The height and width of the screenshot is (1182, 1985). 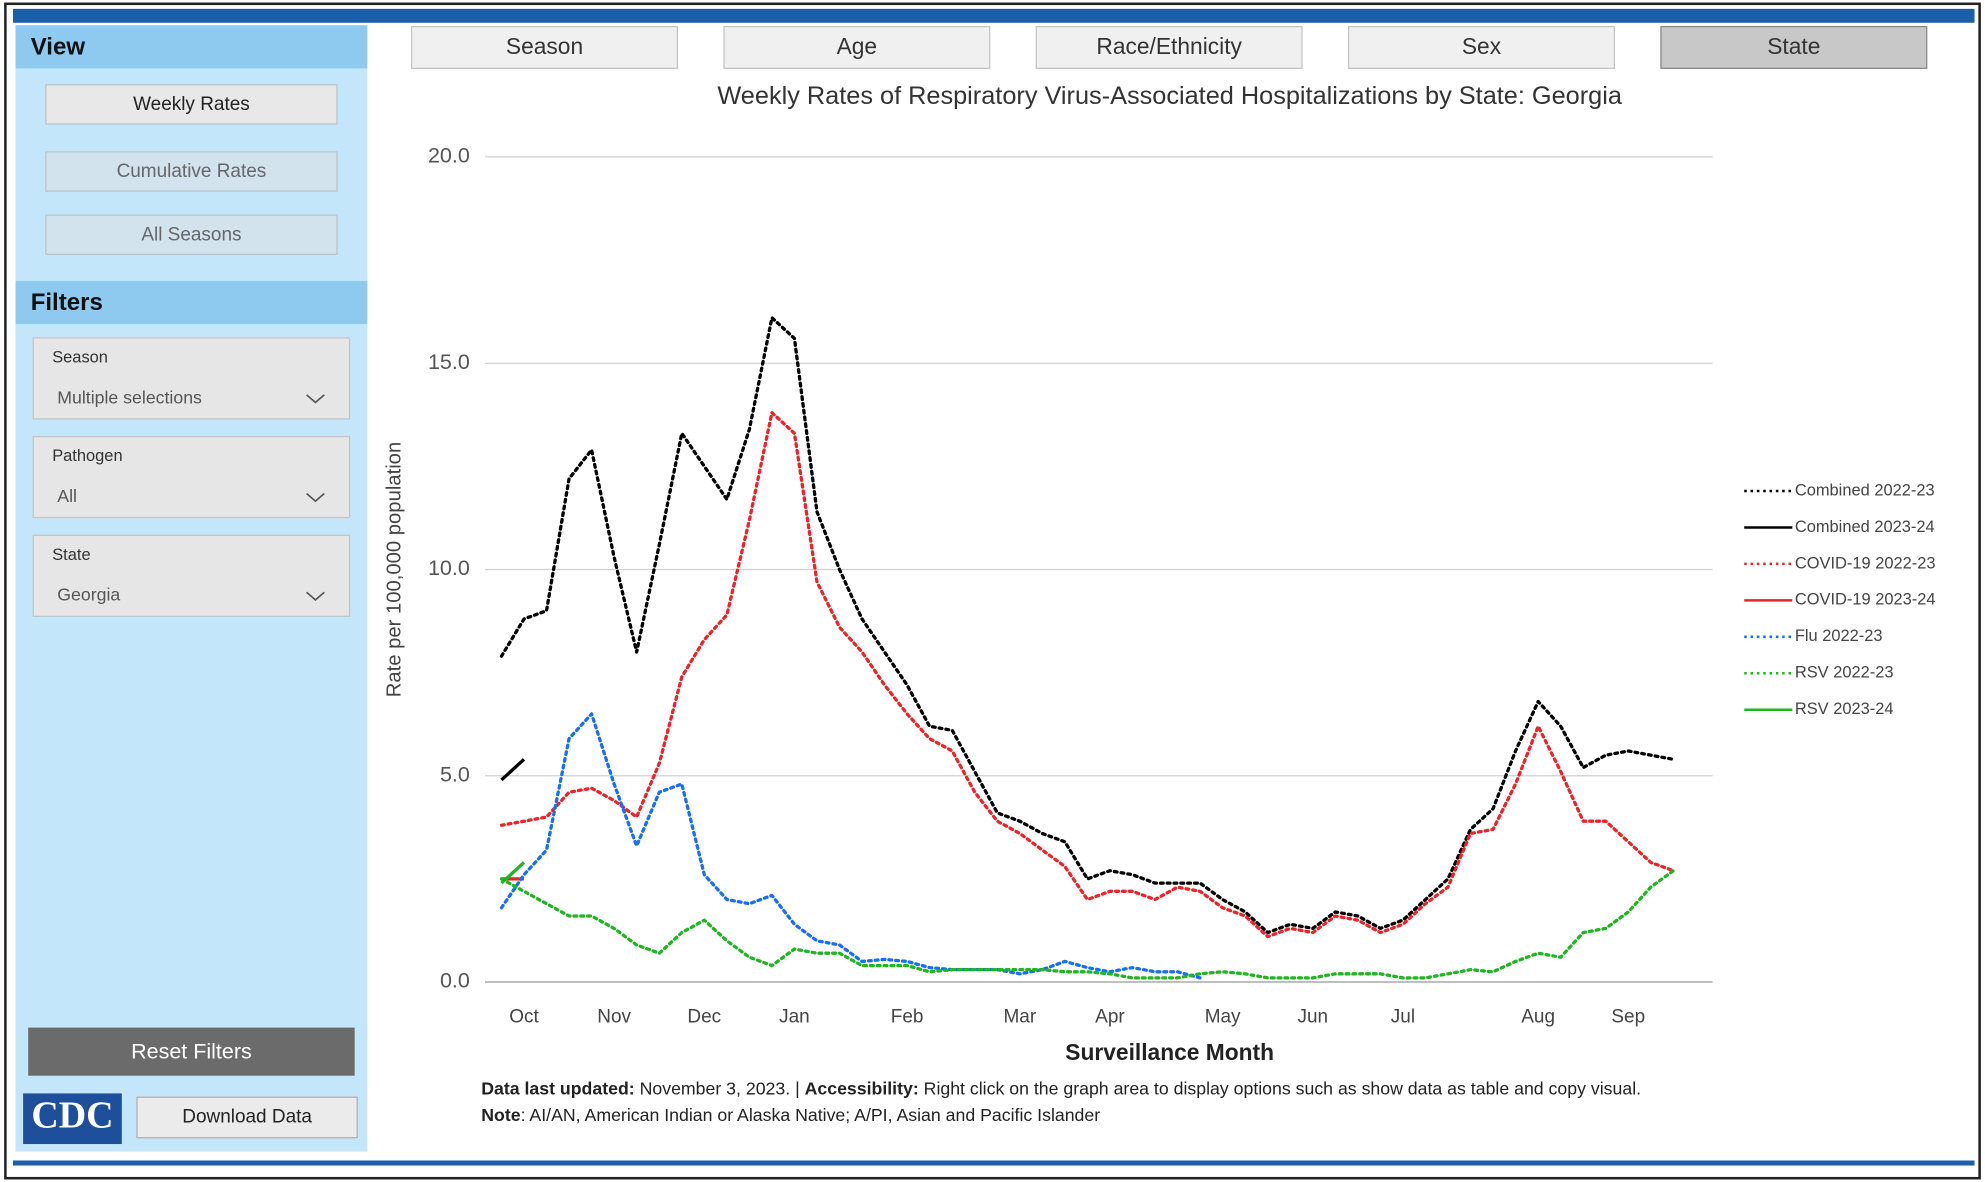 What do you see at coordinates (67, 496) in the screenshot?
I see `filter-value: All` at bounding box center [67, 496].